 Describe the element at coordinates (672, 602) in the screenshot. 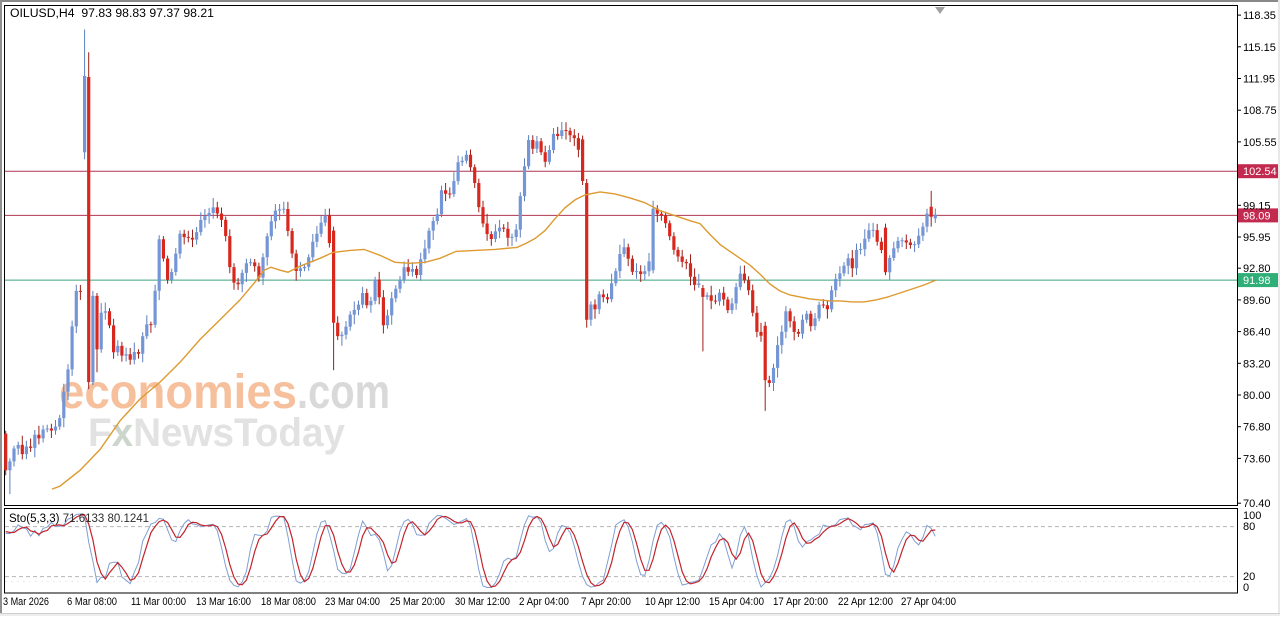

I see `svg-text: 10 Apr 12:00` at that location.